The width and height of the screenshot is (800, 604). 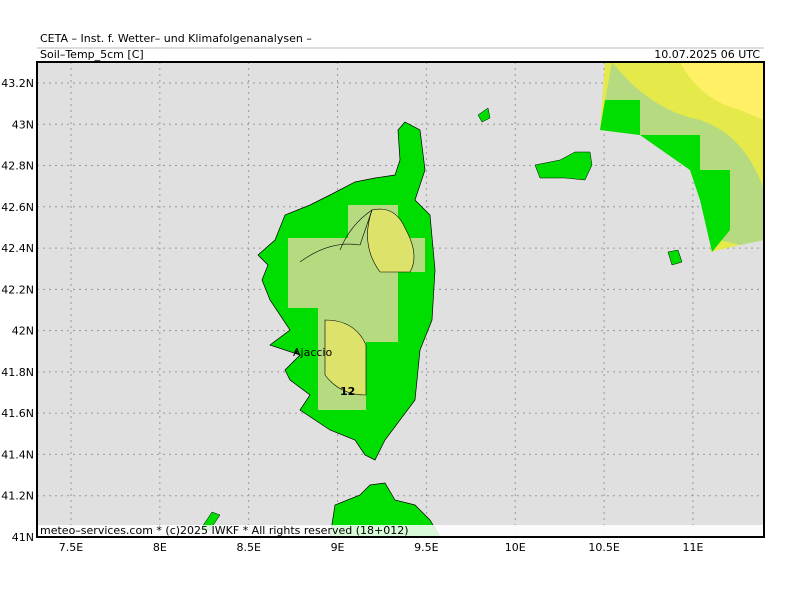 What do you see at coordinates (17, 289) in the screenshot?
I see `lat-label: 42.2N` at bounding box center [17, 289].